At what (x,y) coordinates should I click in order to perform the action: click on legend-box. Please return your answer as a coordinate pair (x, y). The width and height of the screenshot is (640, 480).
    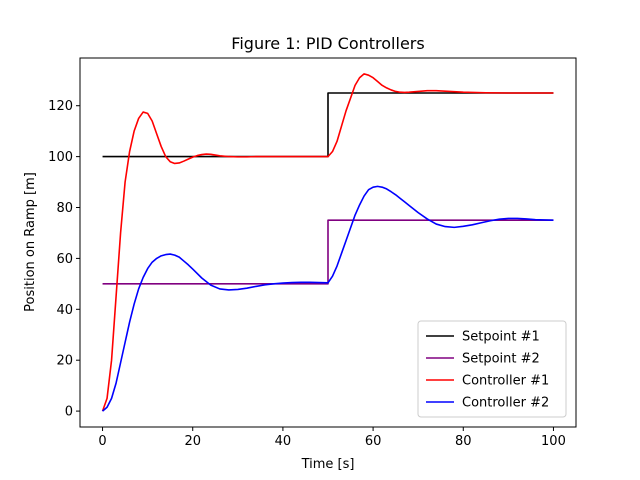
    Looking at the image, I should click on (492, 369).